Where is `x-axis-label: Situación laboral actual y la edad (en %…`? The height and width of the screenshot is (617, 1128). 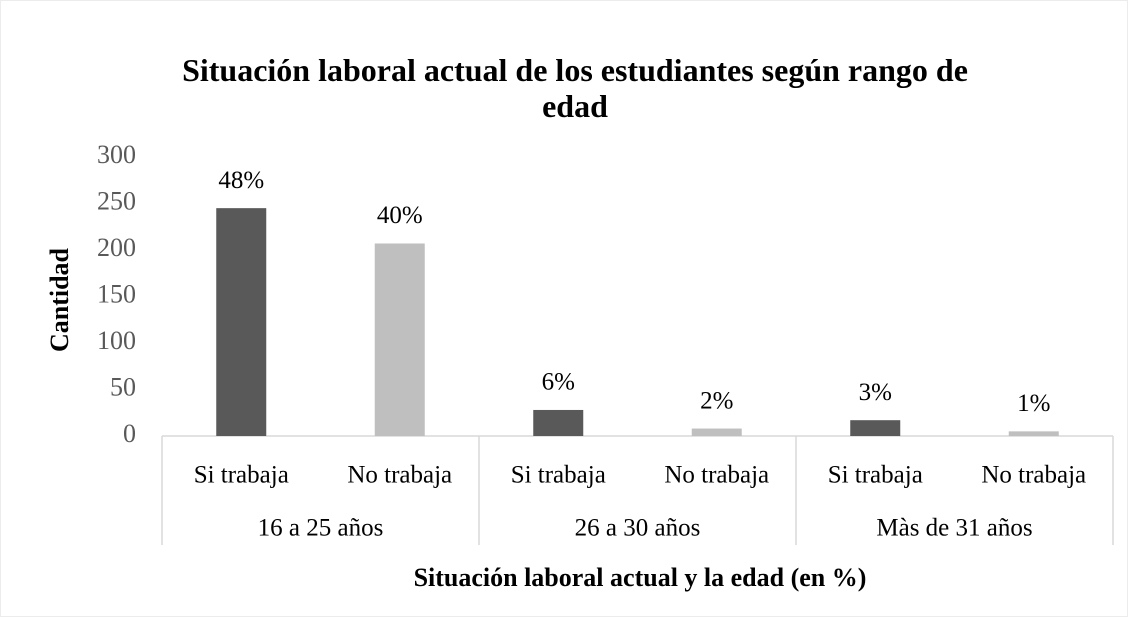 x-axis-label: Situación laboral actual y la edad (en %… is located at coordinates (640, 577).